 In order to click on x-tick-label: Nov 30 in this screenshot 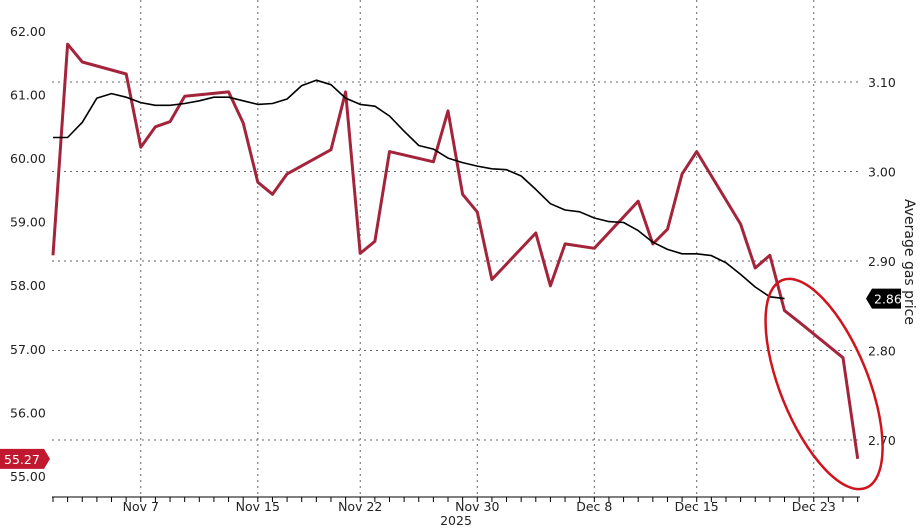, I will do `click(477, 506)`.